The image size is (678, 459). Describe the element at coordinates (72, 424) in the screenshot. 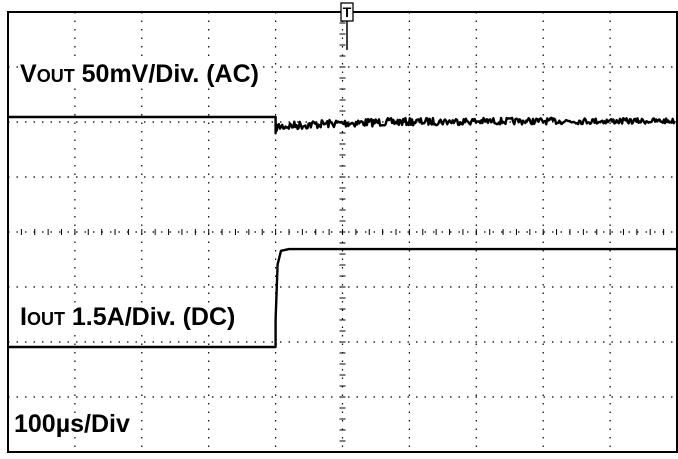

I see `timebase-label: 100µs/Div` at that location.